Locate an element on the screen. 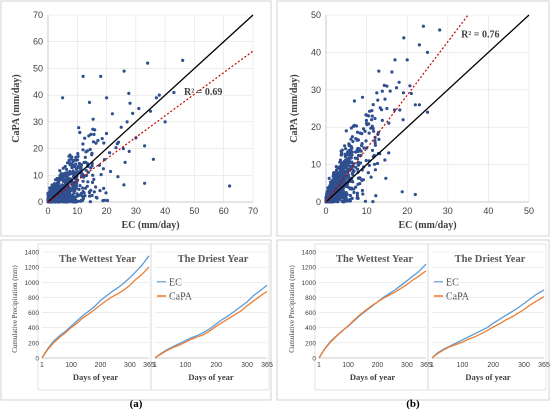 The image size is (550, 413). x-tick-label: 20 is located at coordinates (107, 211).